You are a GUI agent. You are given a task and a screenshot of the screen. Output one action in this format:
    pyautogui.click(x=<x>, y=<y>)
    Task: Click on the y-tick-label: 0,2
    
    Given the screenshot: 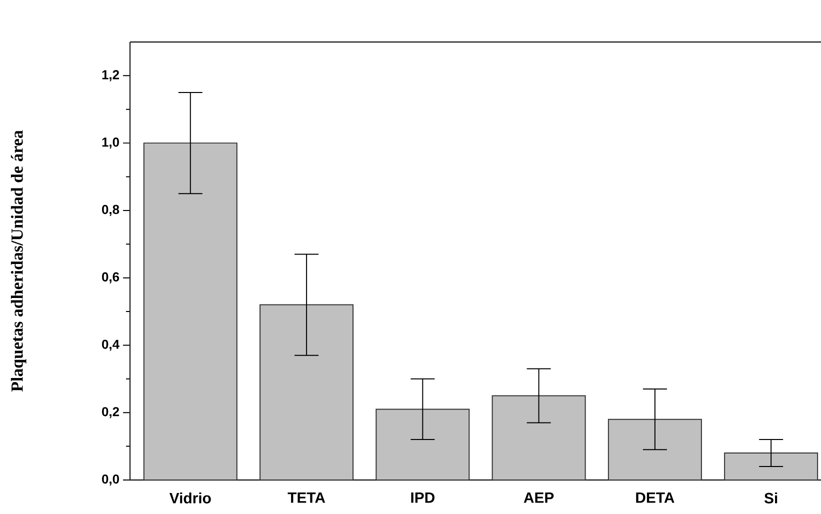 What is the action you would take?
    pyautogui.click(x=110, y=412)
    